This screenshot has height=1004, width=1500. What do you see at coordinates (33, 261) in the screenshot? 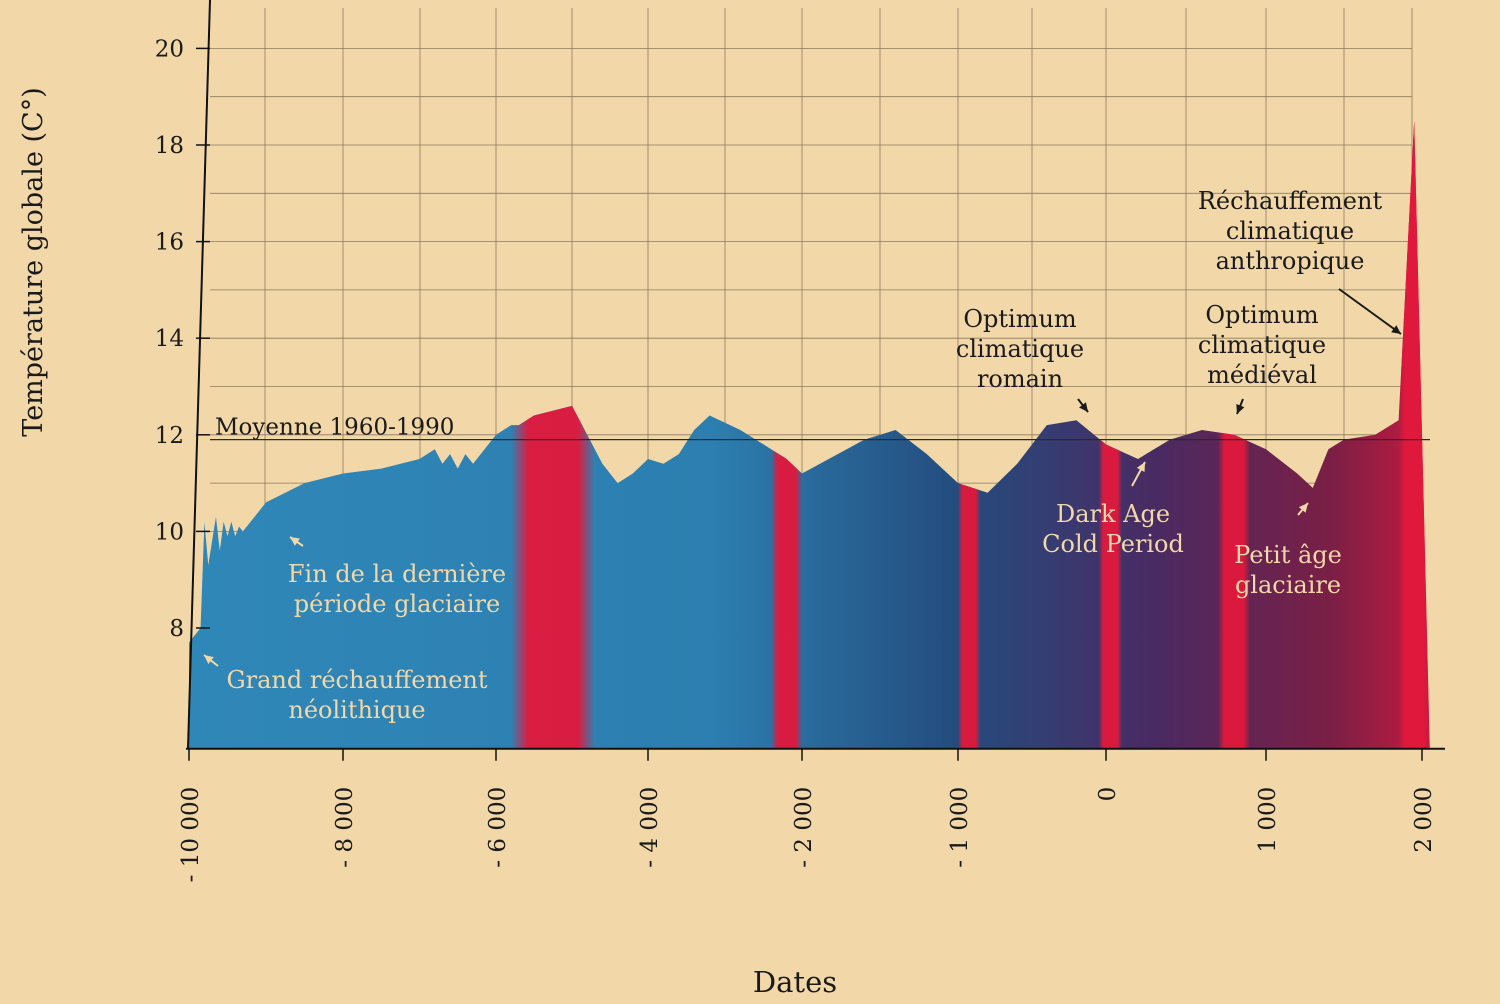
I see `y-axis-label: Température globale (C°)` at bounding box center [33, 261].